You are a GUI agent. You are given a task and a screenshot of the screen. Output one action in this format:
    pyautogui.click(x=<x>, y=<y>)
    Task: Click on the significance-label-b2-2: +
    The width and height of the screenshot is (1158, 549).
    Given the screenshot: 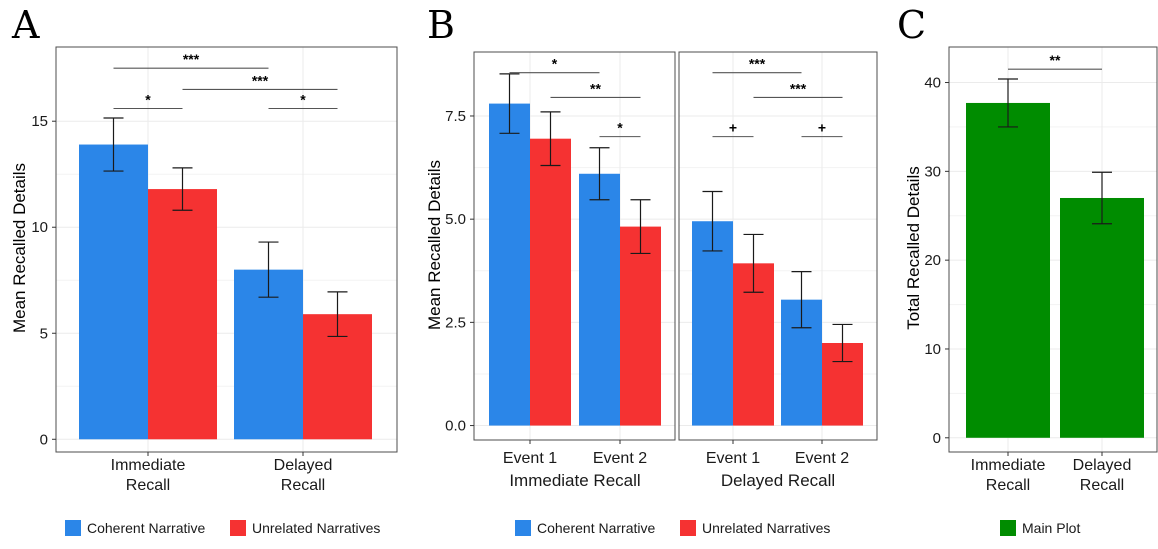 What is the action you would take?
    pyautogui.click(x=733, y=128)
    